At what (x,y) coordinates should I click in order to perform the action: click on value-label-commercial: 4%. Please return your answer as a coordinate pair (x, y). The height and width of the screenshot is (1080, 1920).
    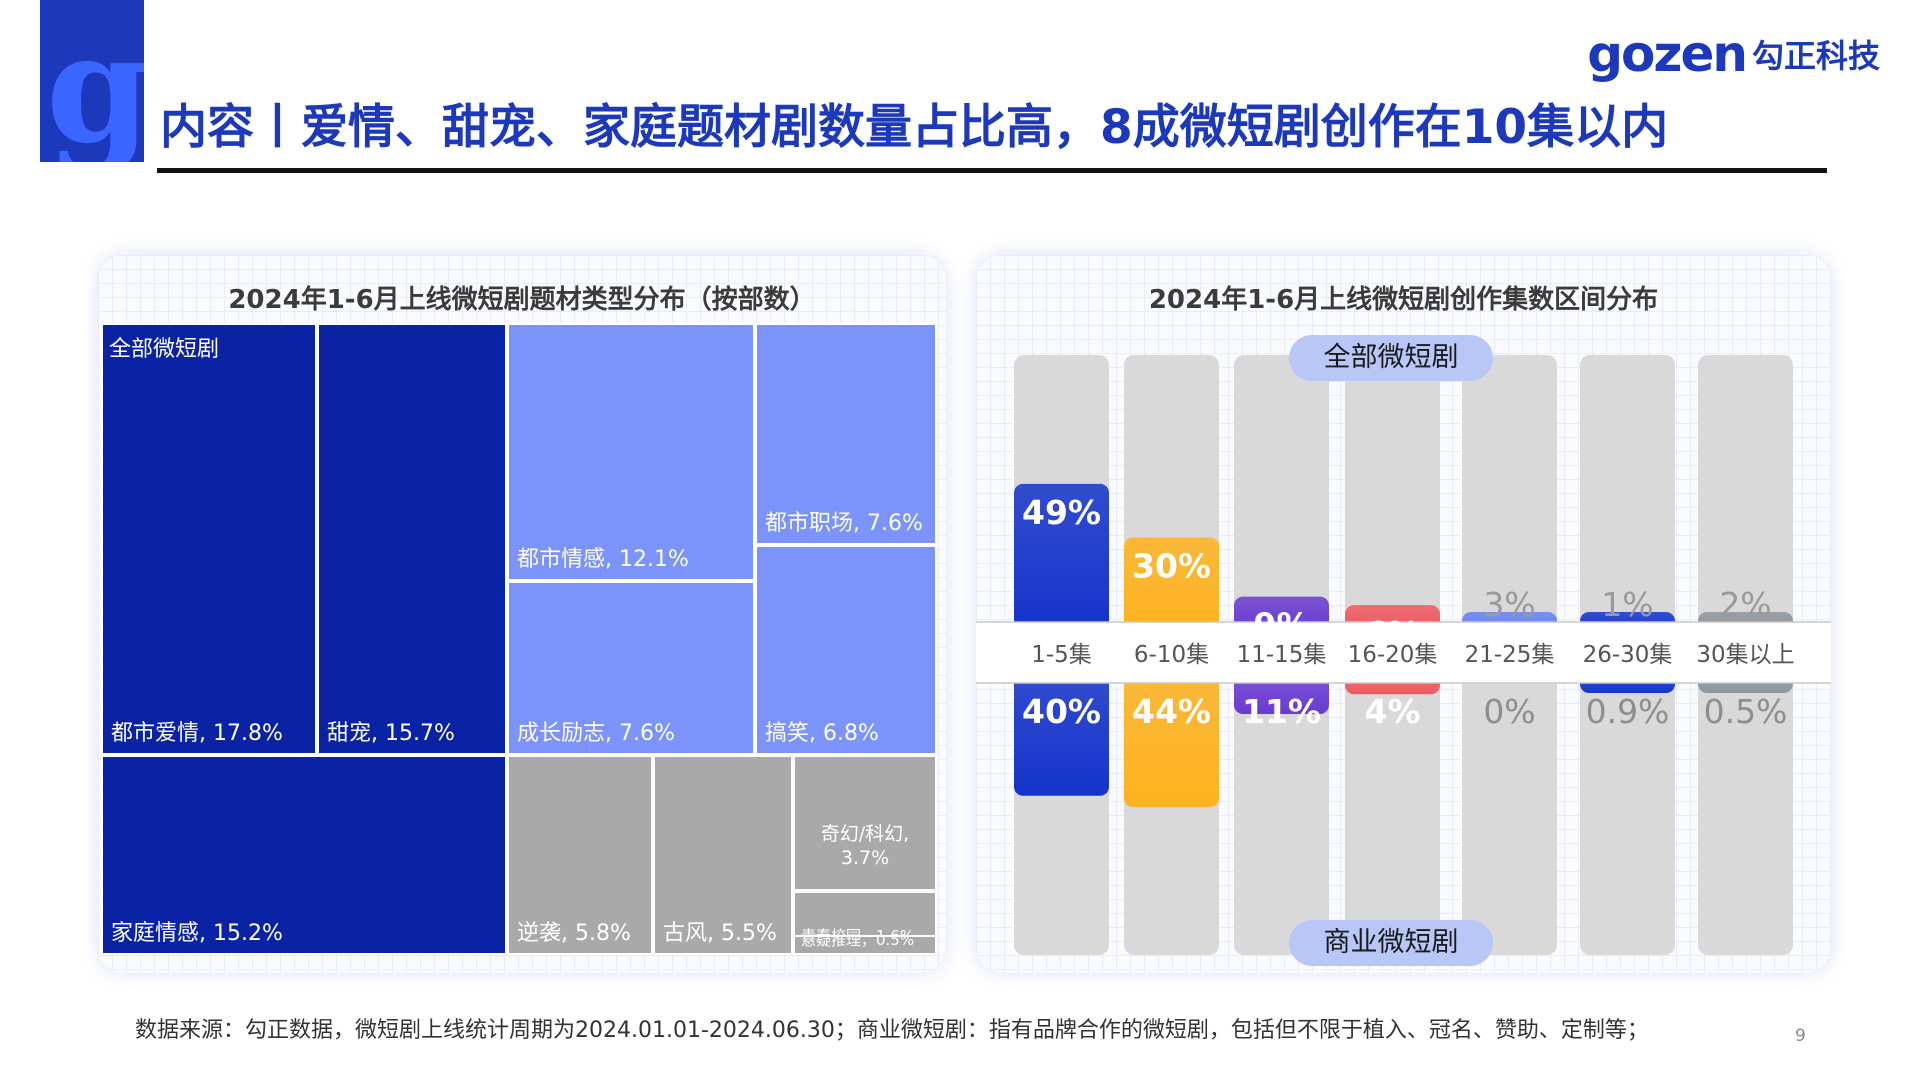
    Looking at the image, I should click on (1392, 711).